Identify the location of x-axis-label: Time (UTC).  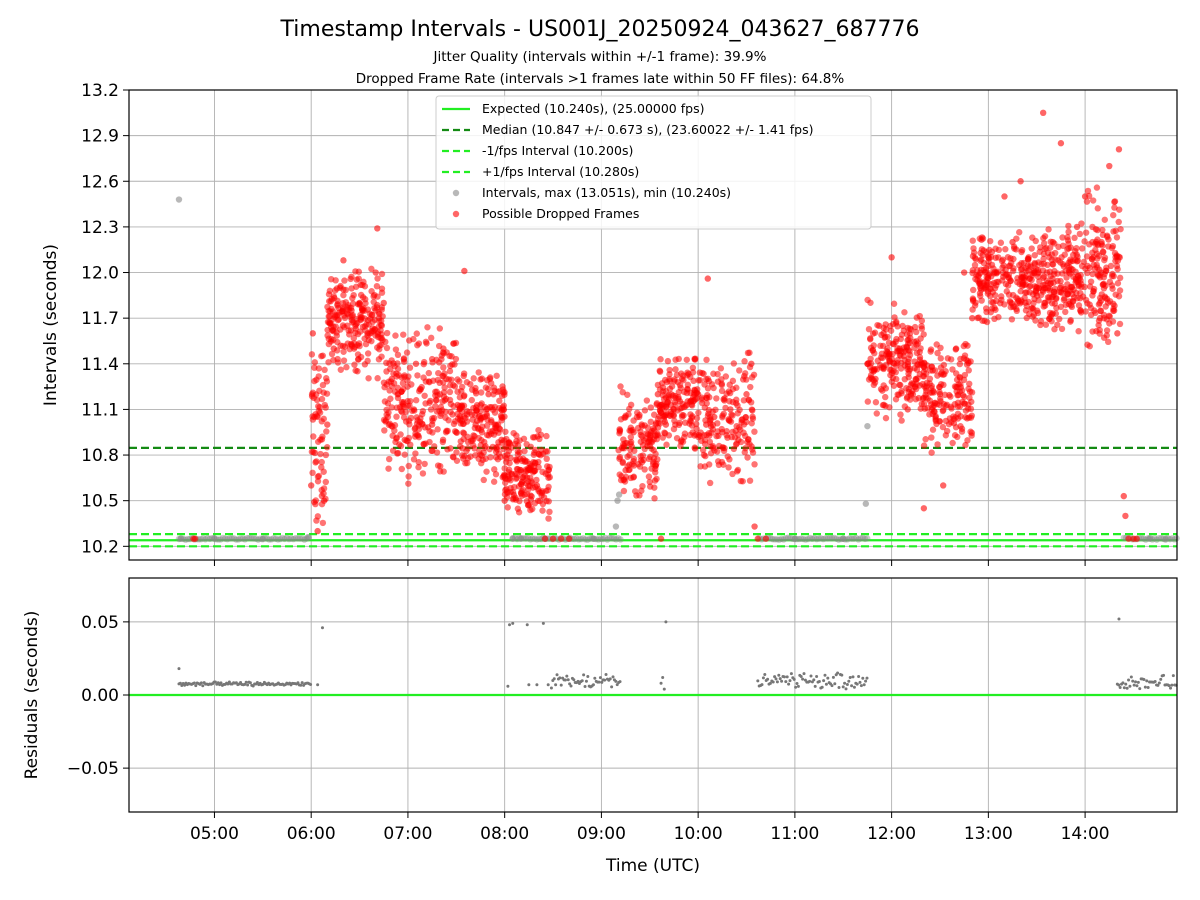
(652, 866).